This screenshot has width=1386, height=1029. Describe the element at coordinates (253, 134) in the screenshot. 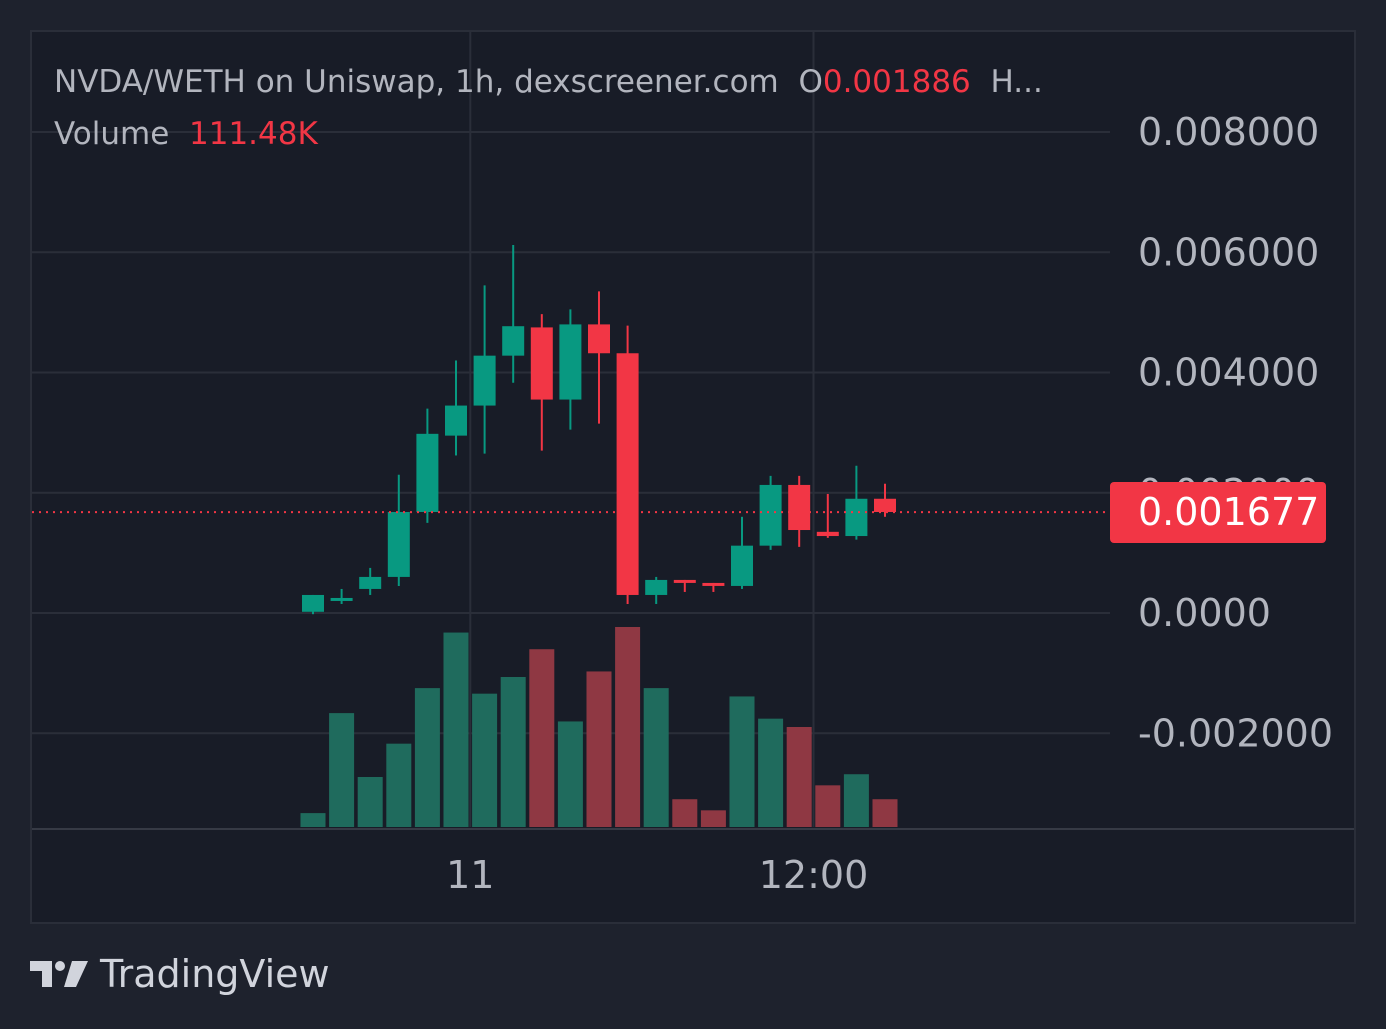

I see `volume-value: 111.48K` at that location.